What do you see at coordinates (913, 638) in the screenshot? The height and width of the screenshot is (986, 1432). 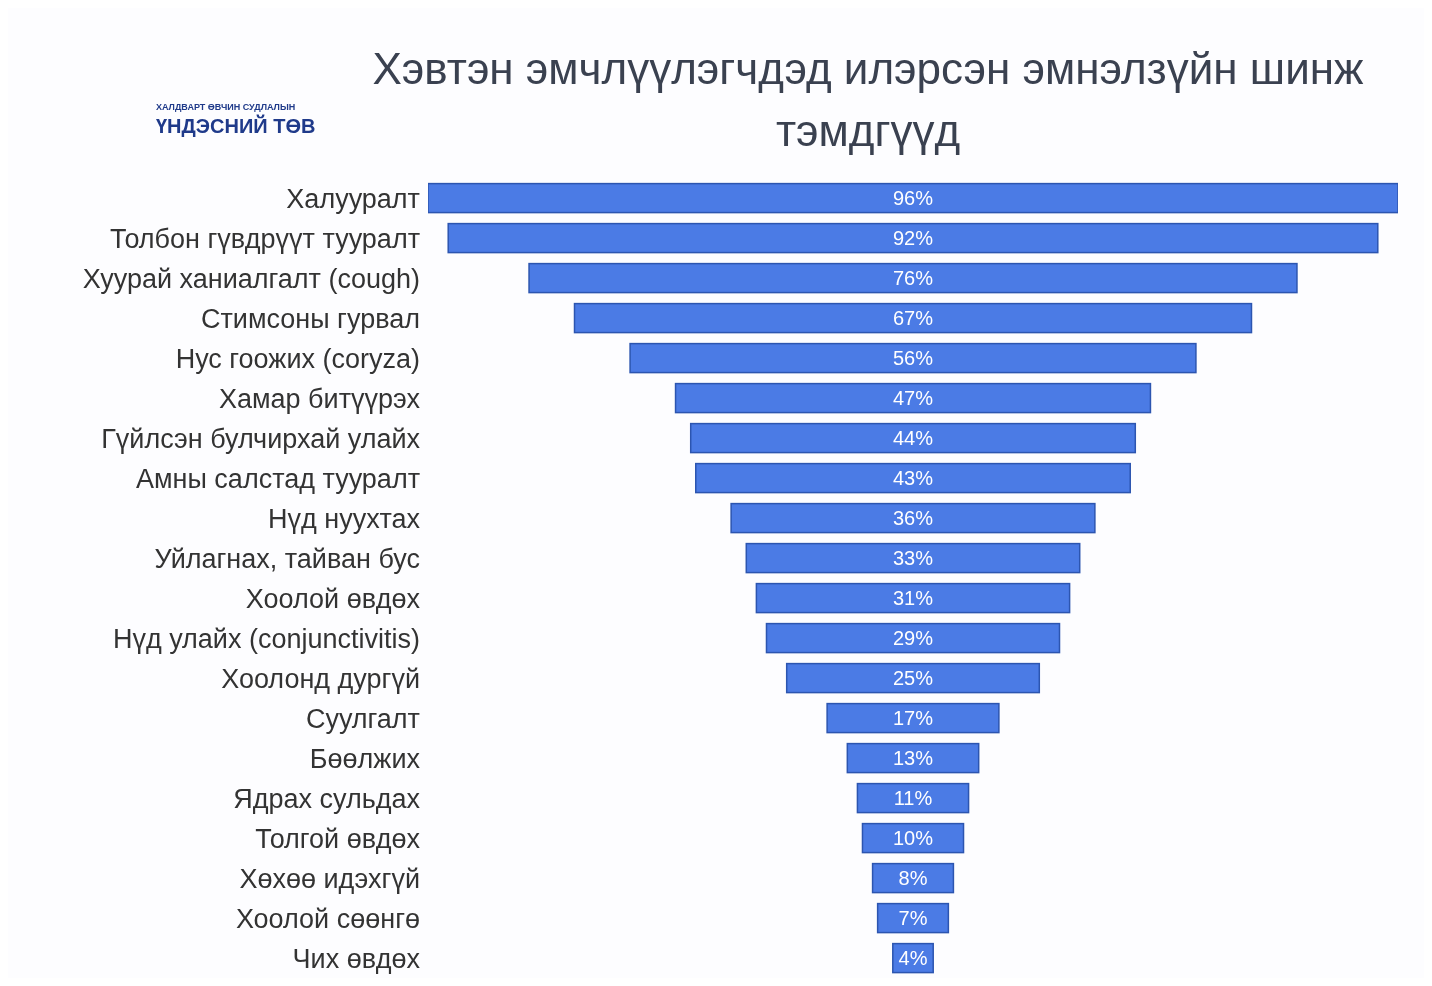 I see `data-label: 29%` at bounding box center [913, 638].